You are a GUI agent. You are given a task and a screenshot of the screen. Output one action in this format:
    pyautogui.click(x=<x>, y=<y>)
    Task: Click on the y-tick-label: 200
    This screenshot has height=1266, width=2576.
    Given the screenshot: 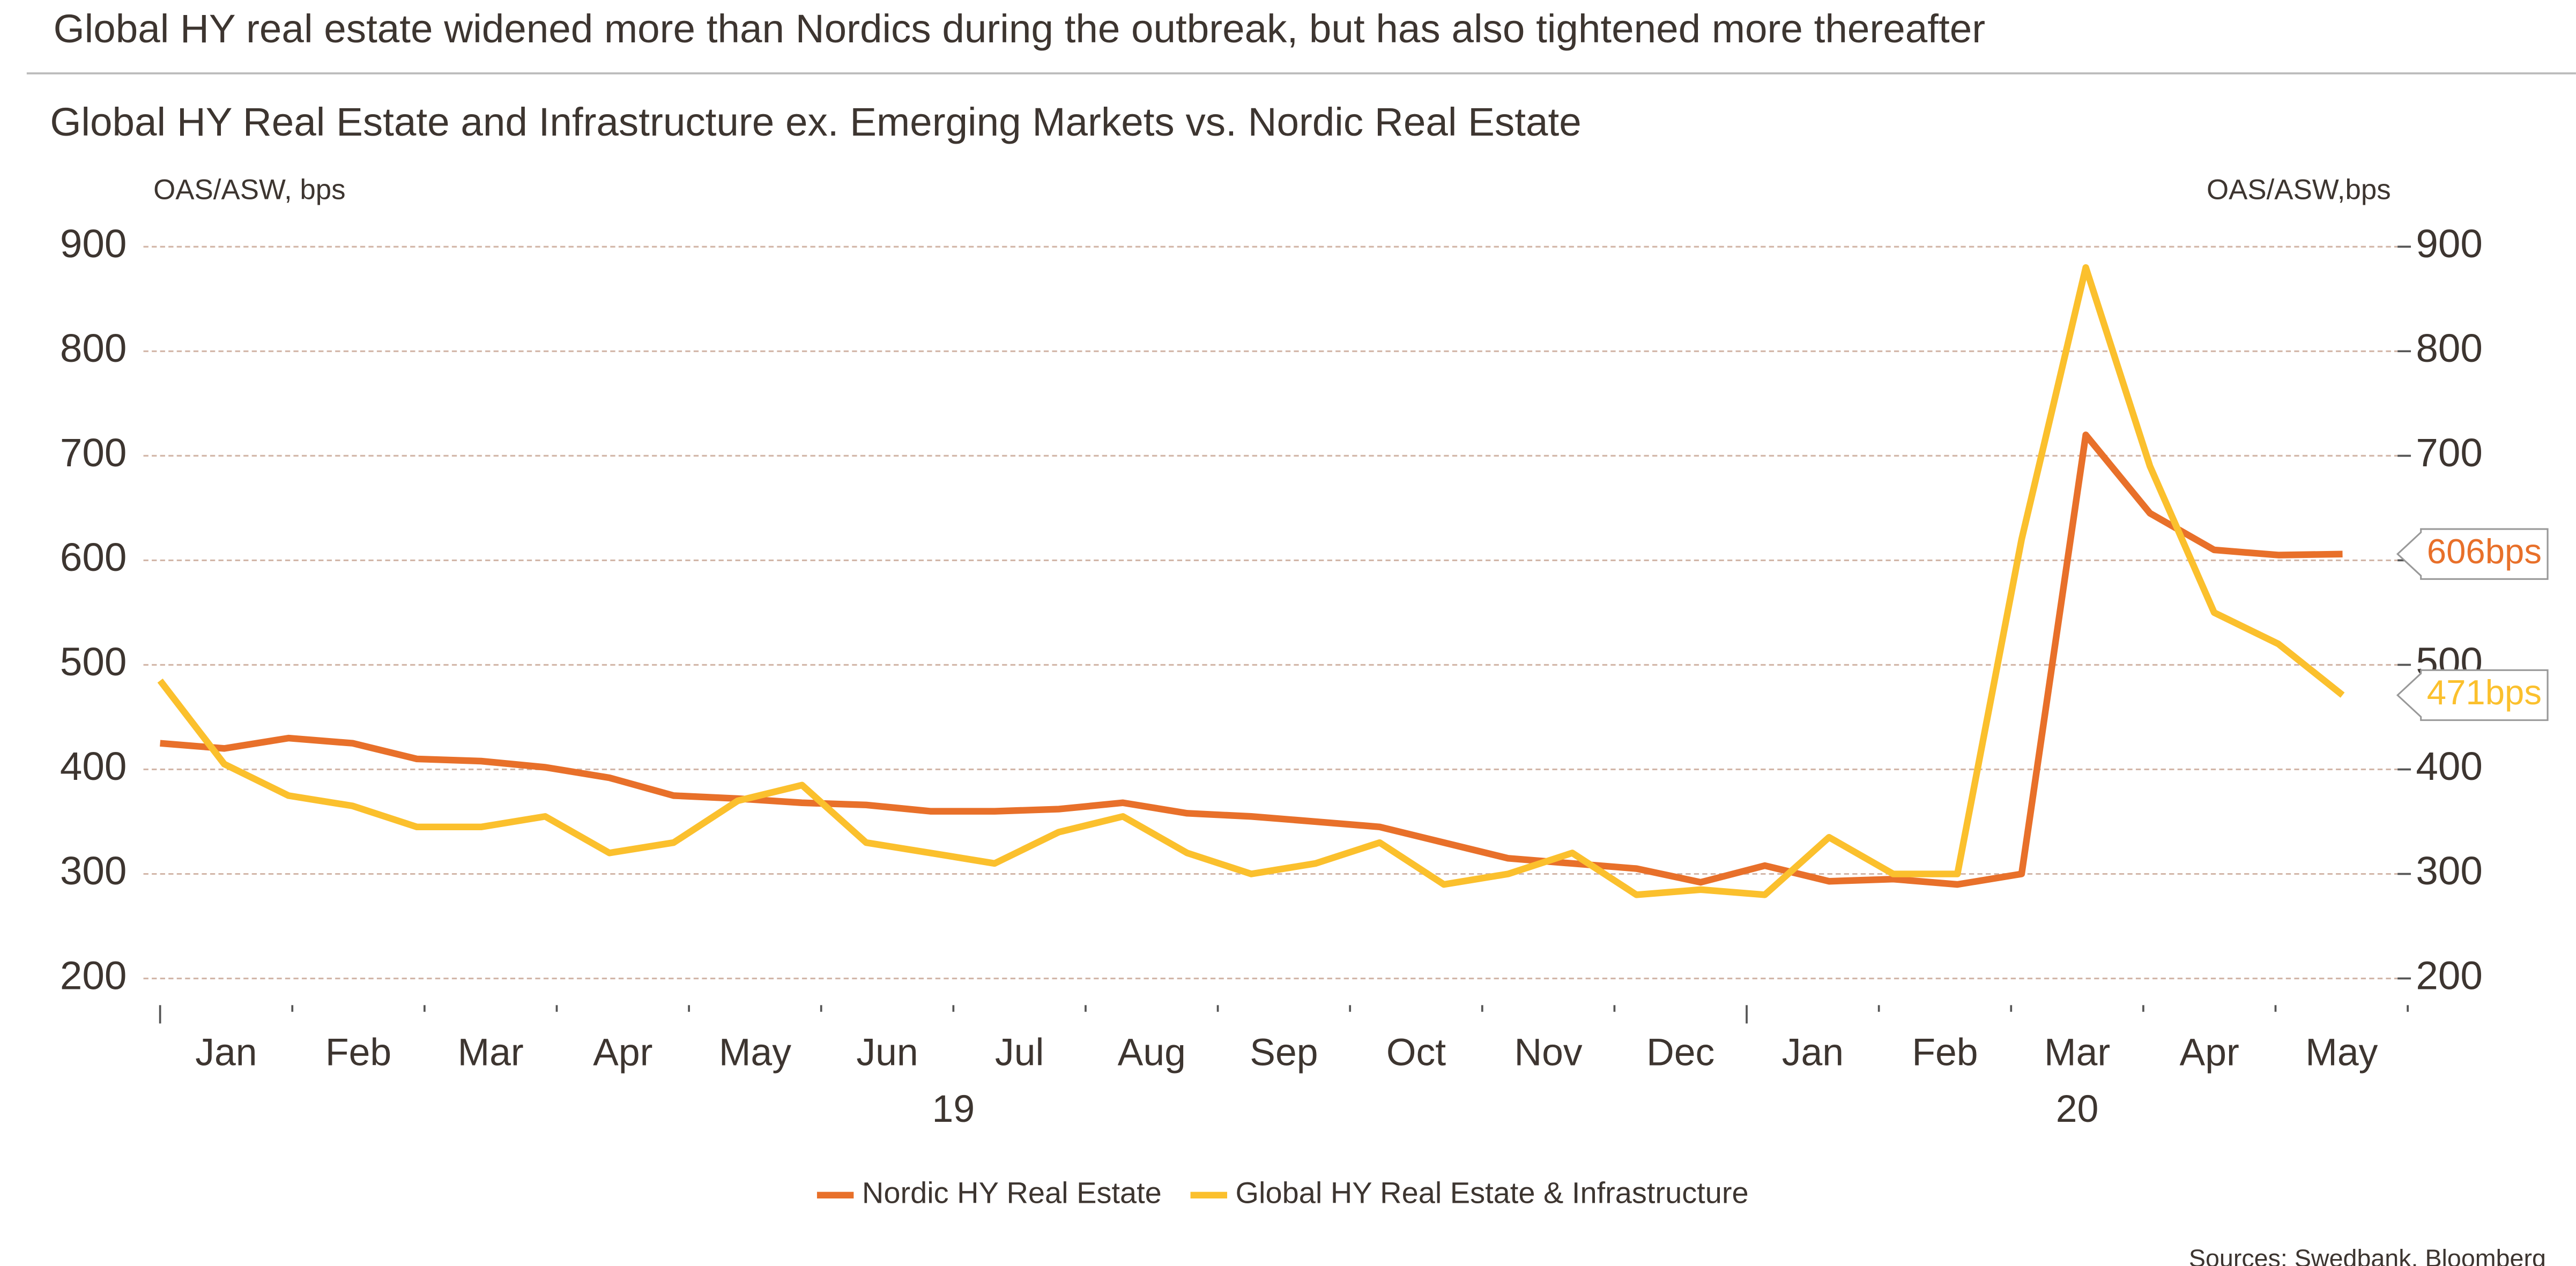 What is the action you would take?
    pyautogui.click(x=93, y=974)
    